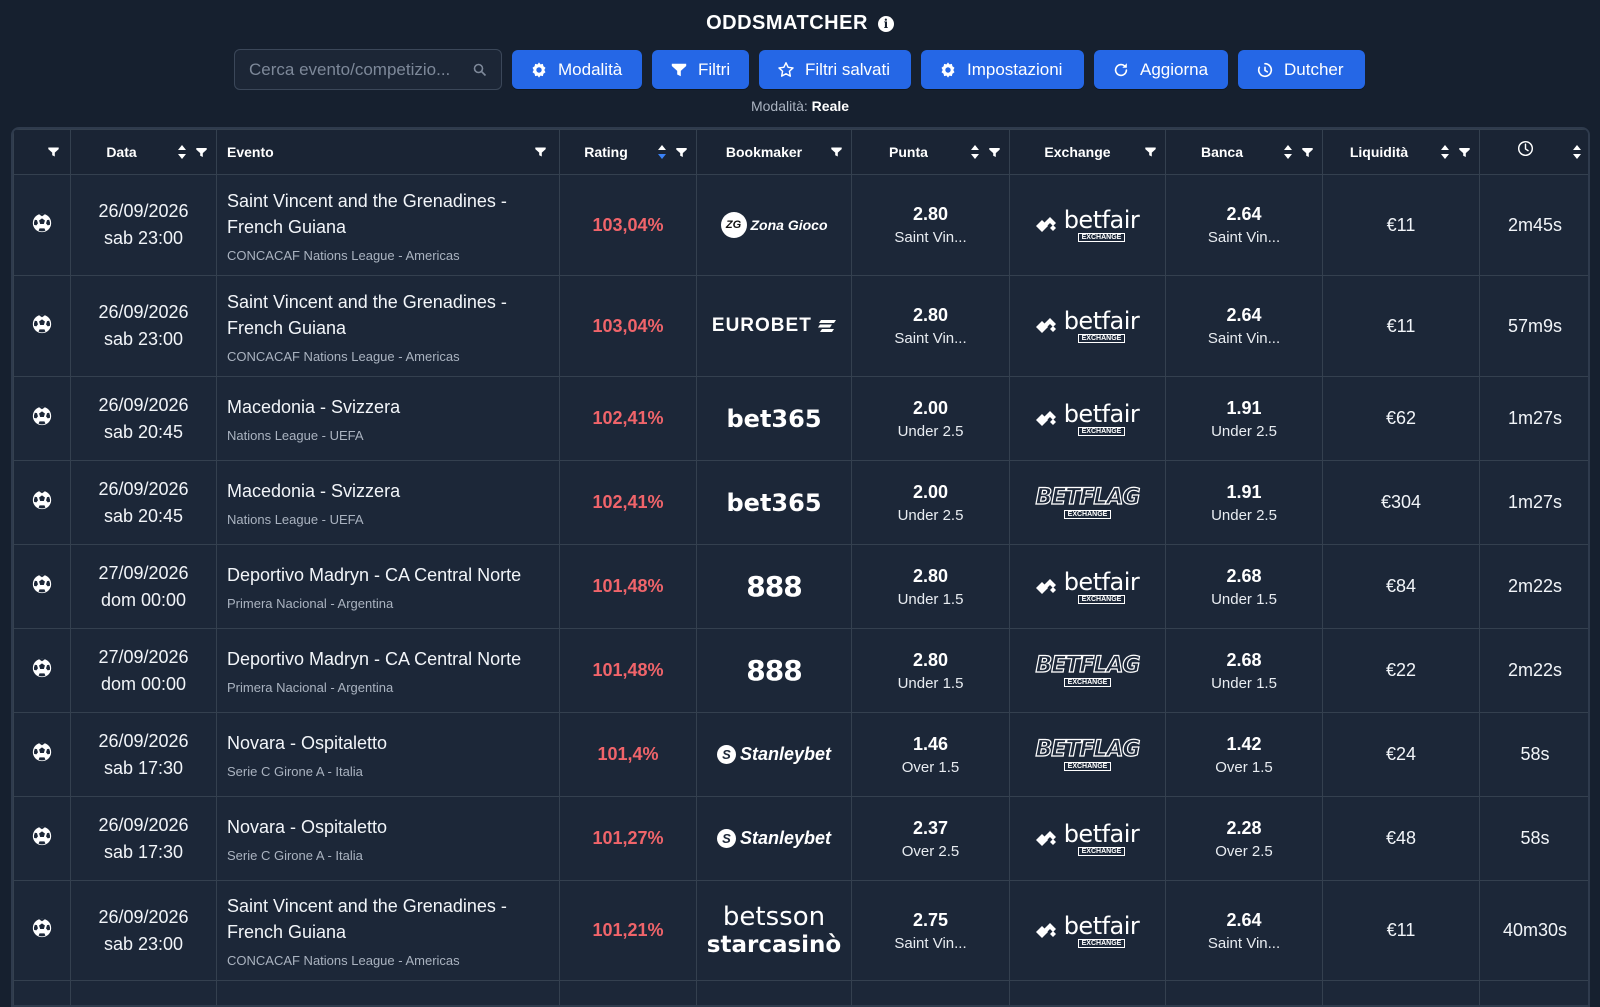 The width and height of the screenshot is (1600, 1007). I want to click on header-liquidity-label: Liquidità, so click(1379, 152).